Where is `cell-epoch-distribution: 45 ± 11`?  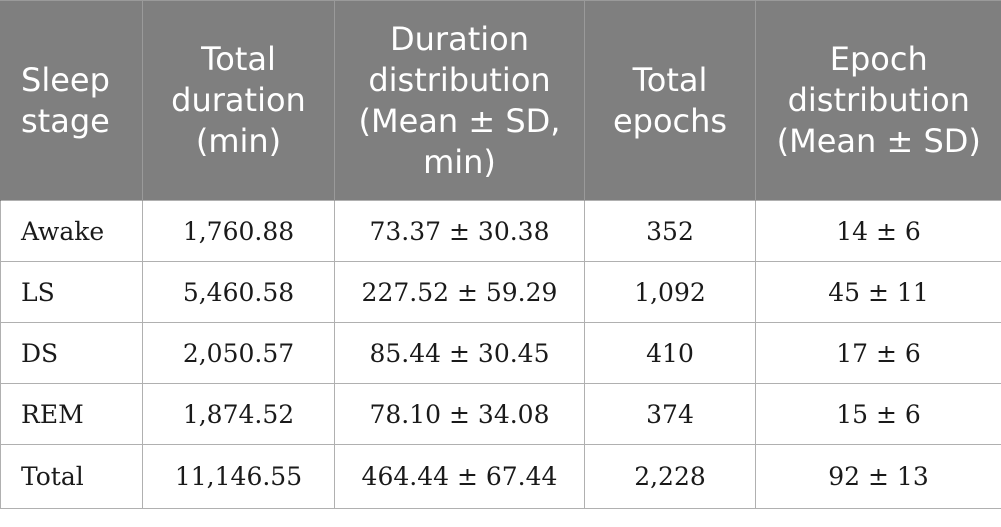
cell-epoch-distribution: 45 ± 11 is located at coordinates (878, 292).